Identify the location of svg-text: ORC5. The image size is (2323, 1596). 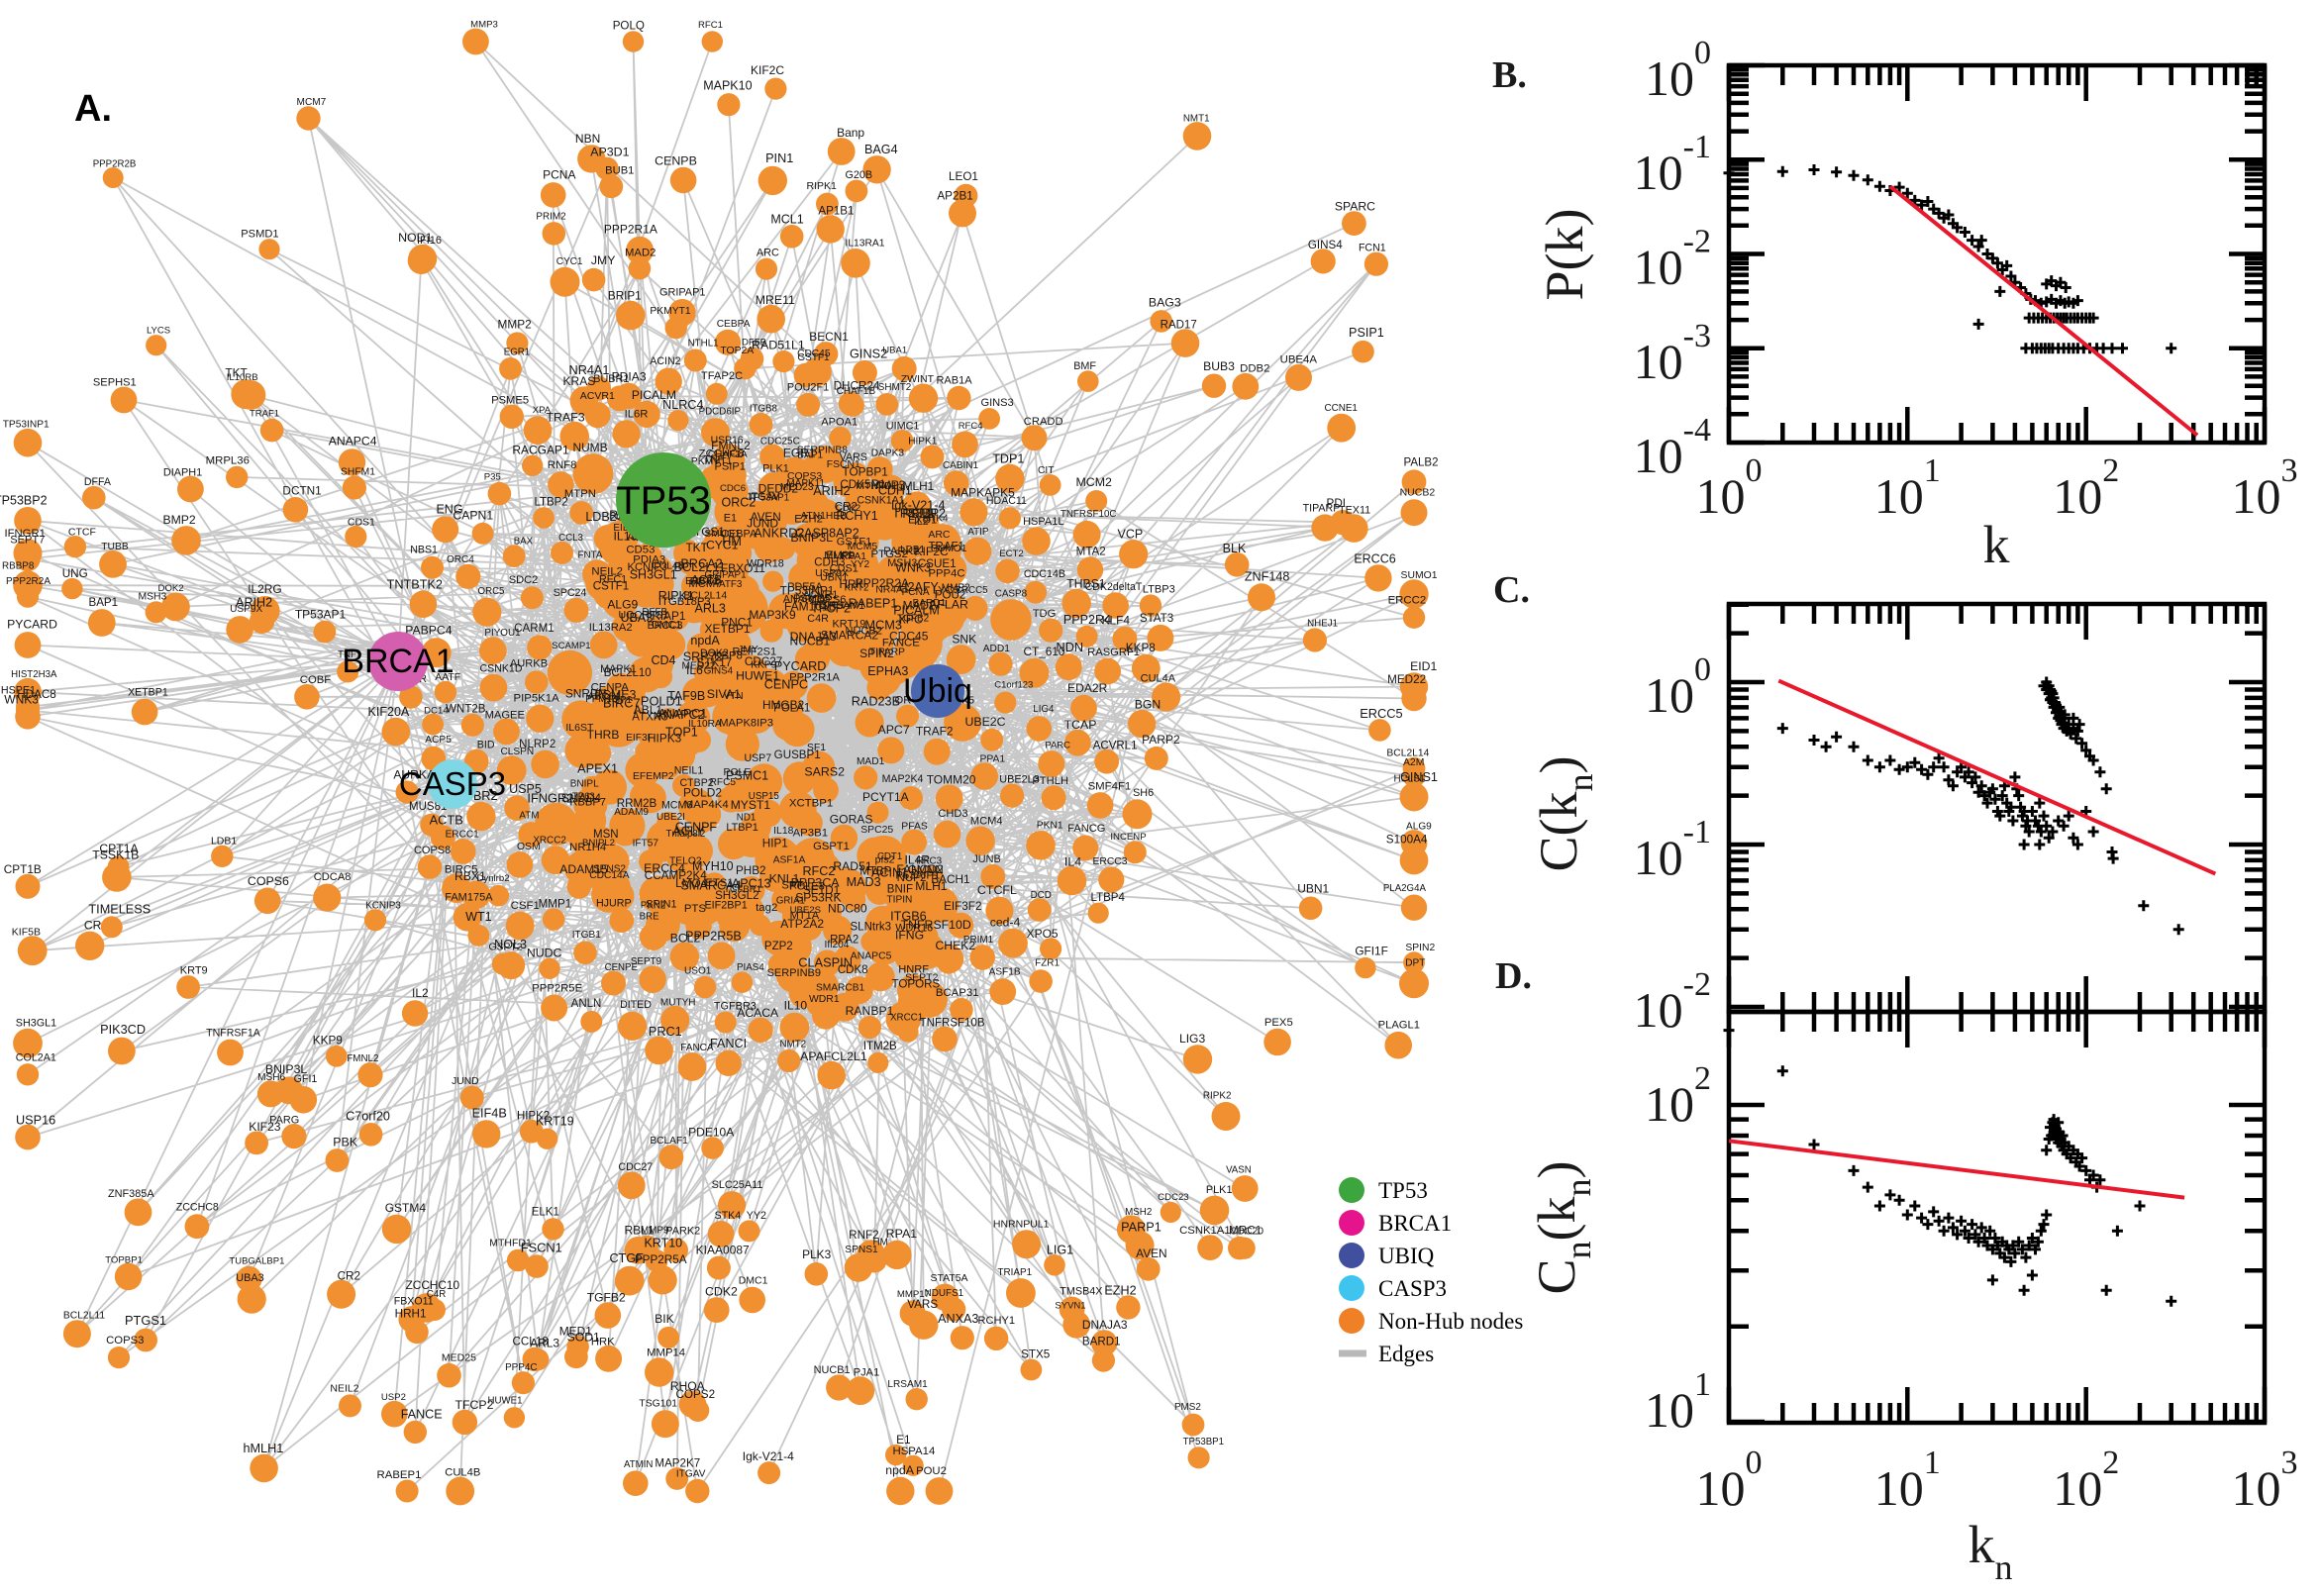
(491, 591).